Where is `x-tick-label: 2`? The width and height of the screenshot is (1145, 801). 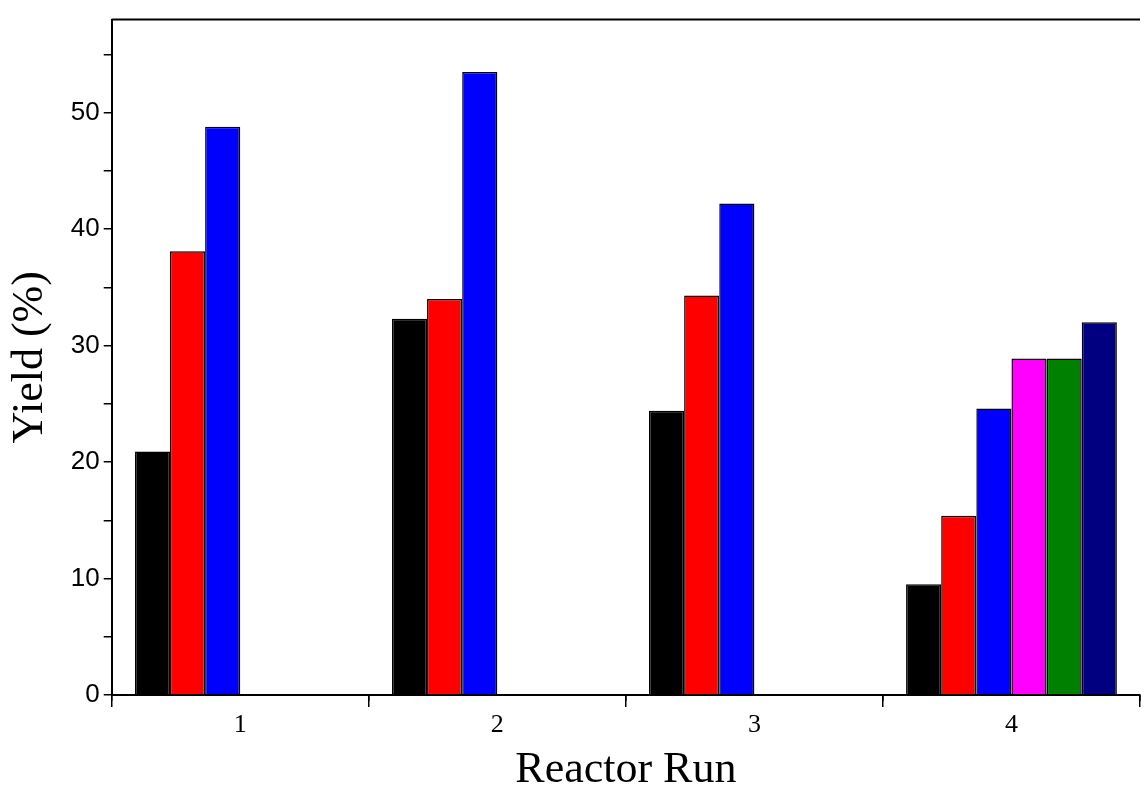 x-tick-label: 2 is located at coordinates (497, 724).